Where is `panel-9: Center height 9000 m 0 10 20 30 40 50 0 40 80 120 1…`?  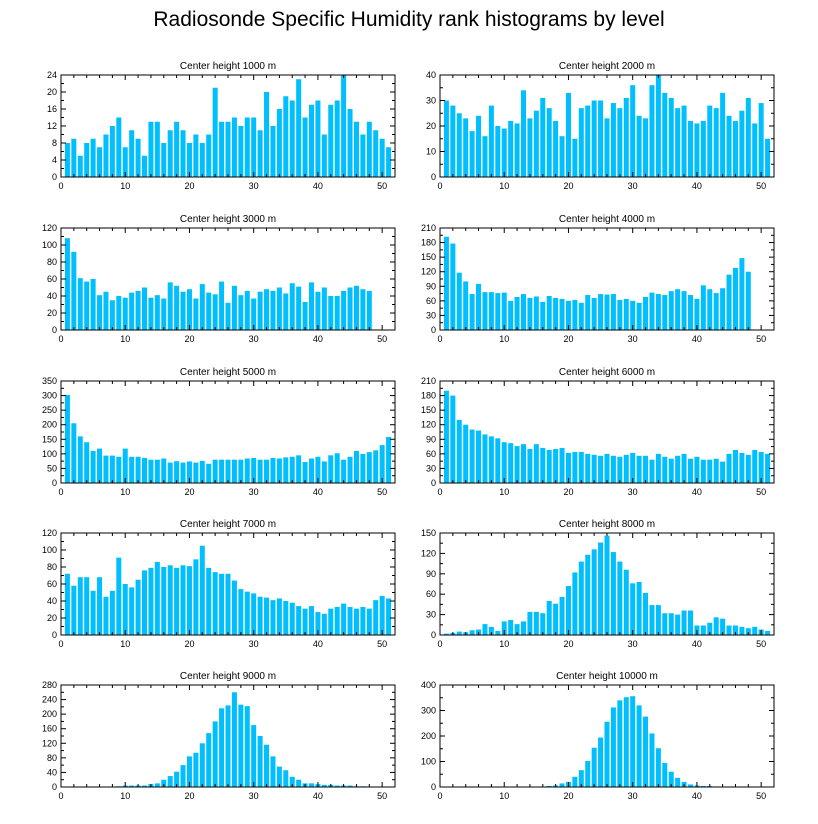
panel-9: Center height 9000 m 0 10 20 30 40 50 0 40 80 120 1… is located at coordinates (219, 736).